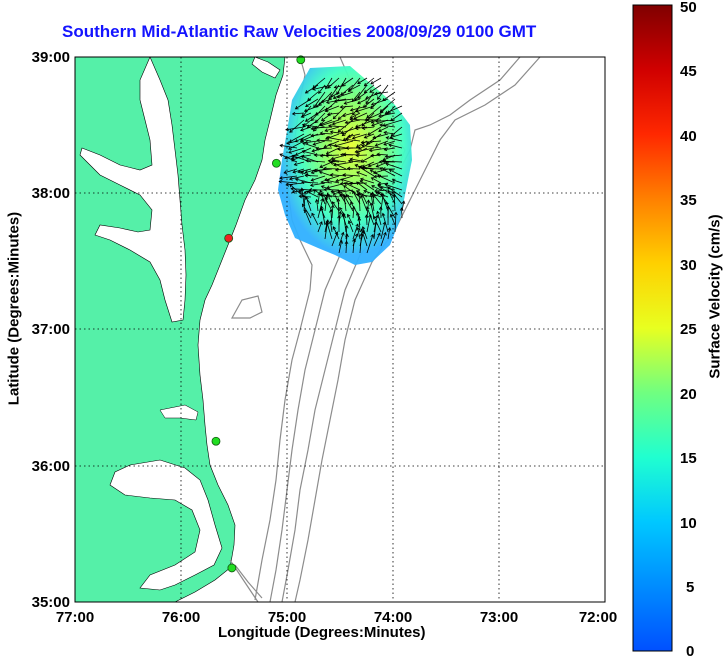 Image resolution: width=724 pixels, height=659 pixels. What do you see at coordinates (181, 617) in the screenshot?
I see `x-tick-label: 76:00` at bounding box center [181, 617].